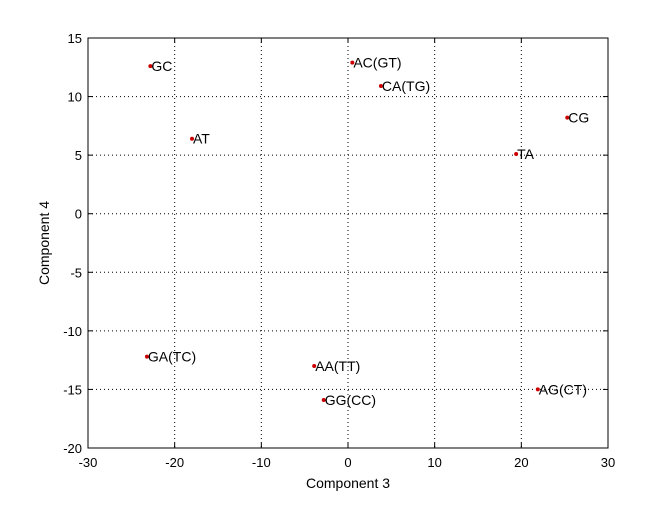  What do you see at coordinates (608, 462) in the screenshot?
I see `x-tick-label: 30` at bounding box center [608, 462].